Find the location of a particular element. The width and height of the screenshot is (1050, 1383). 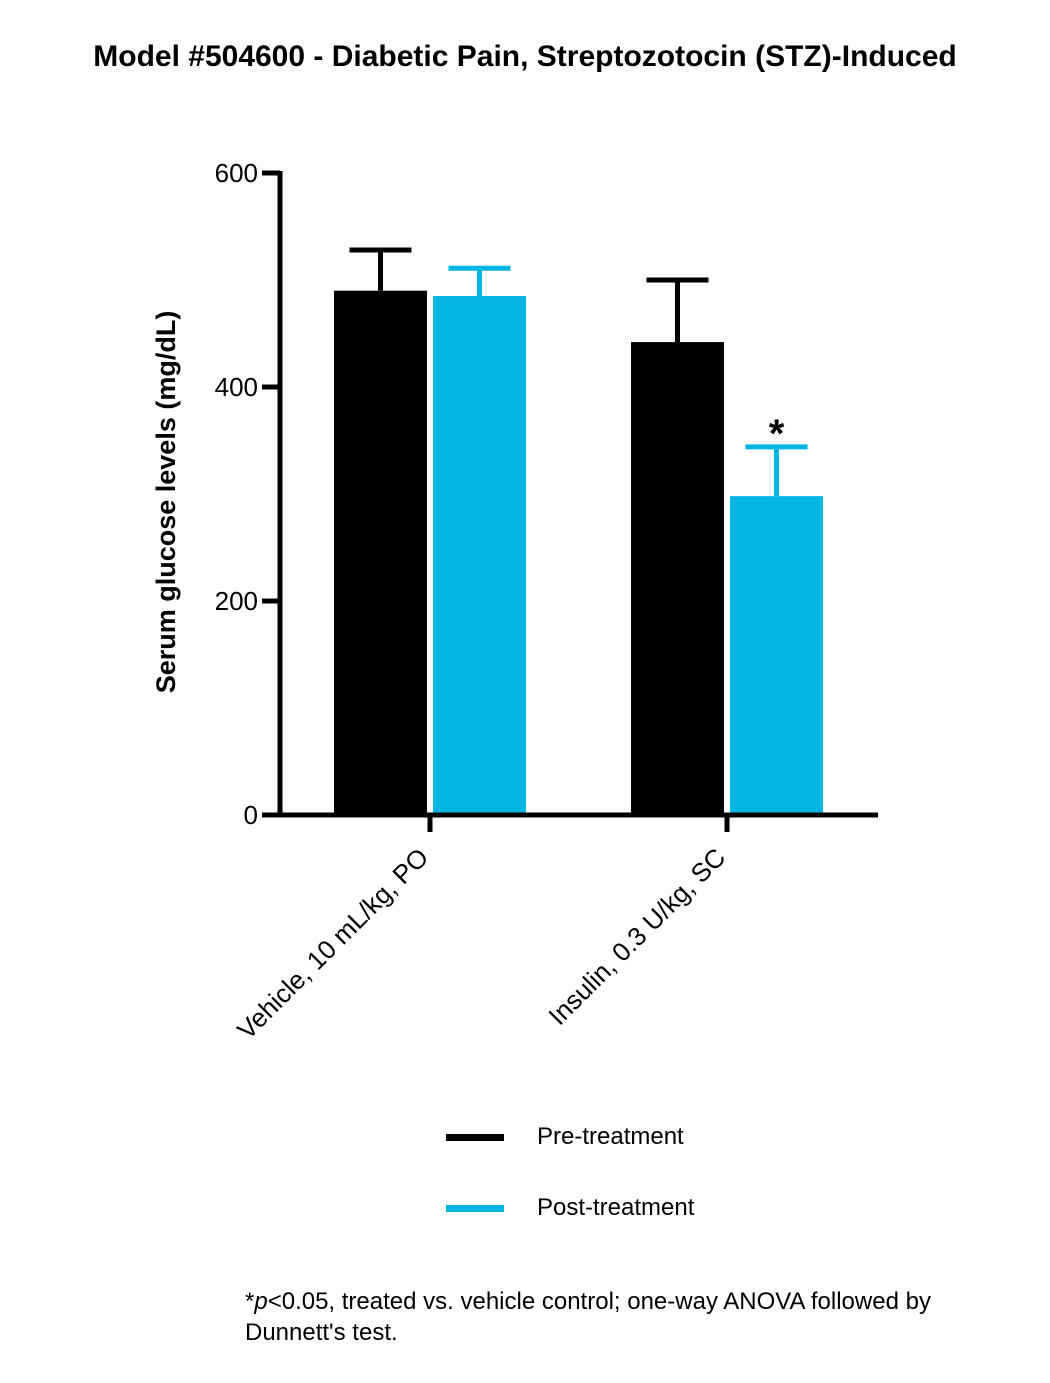

legend-label-post: Post-treatment is located at coordinates (616, 1207).